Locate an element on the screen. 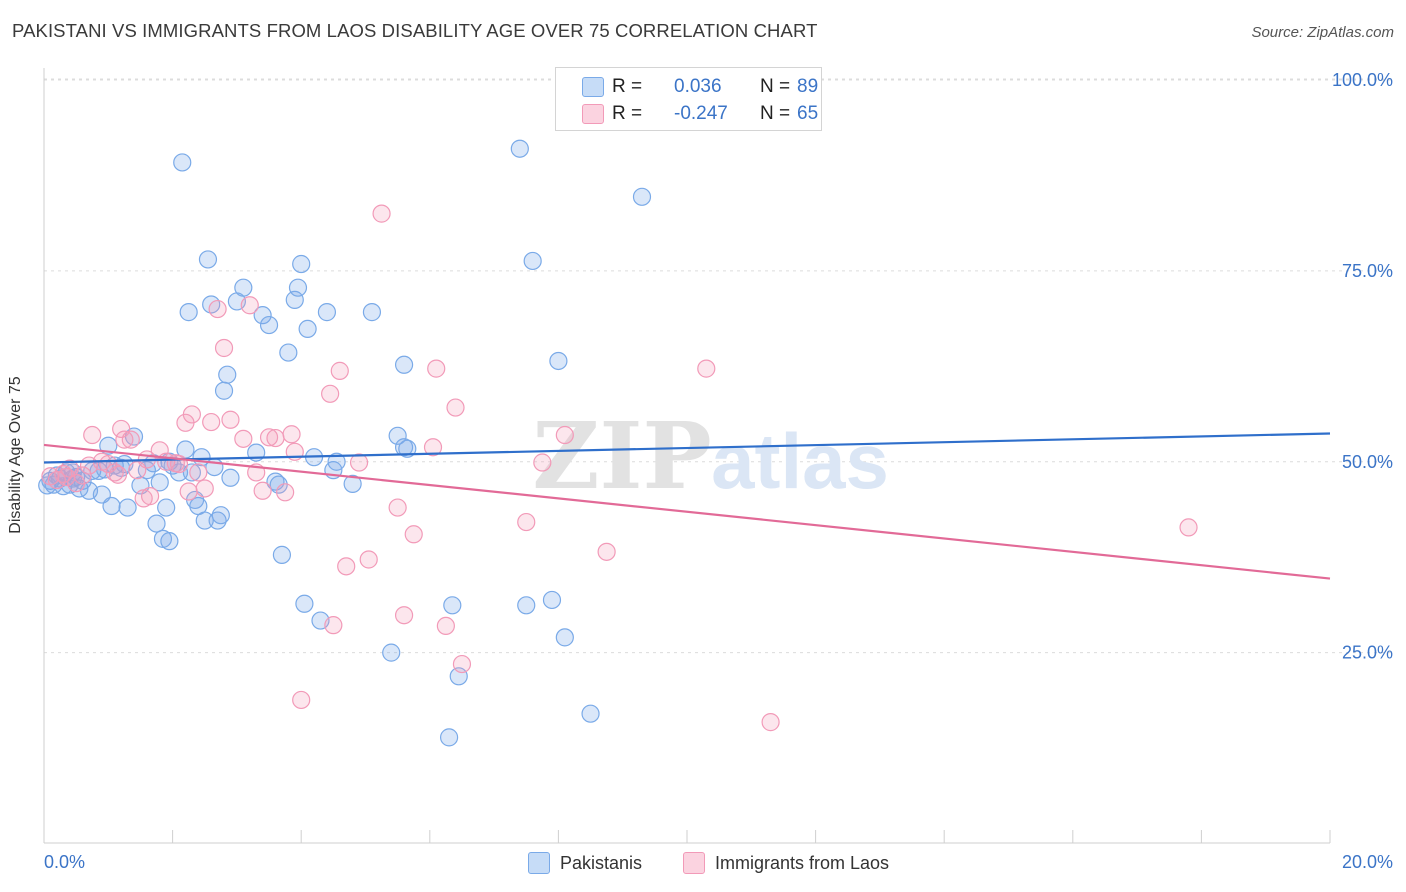 The height and width of the screenshot is (892, 1406). legend-swatch-pakistanis is located at coordinates (593, 87).